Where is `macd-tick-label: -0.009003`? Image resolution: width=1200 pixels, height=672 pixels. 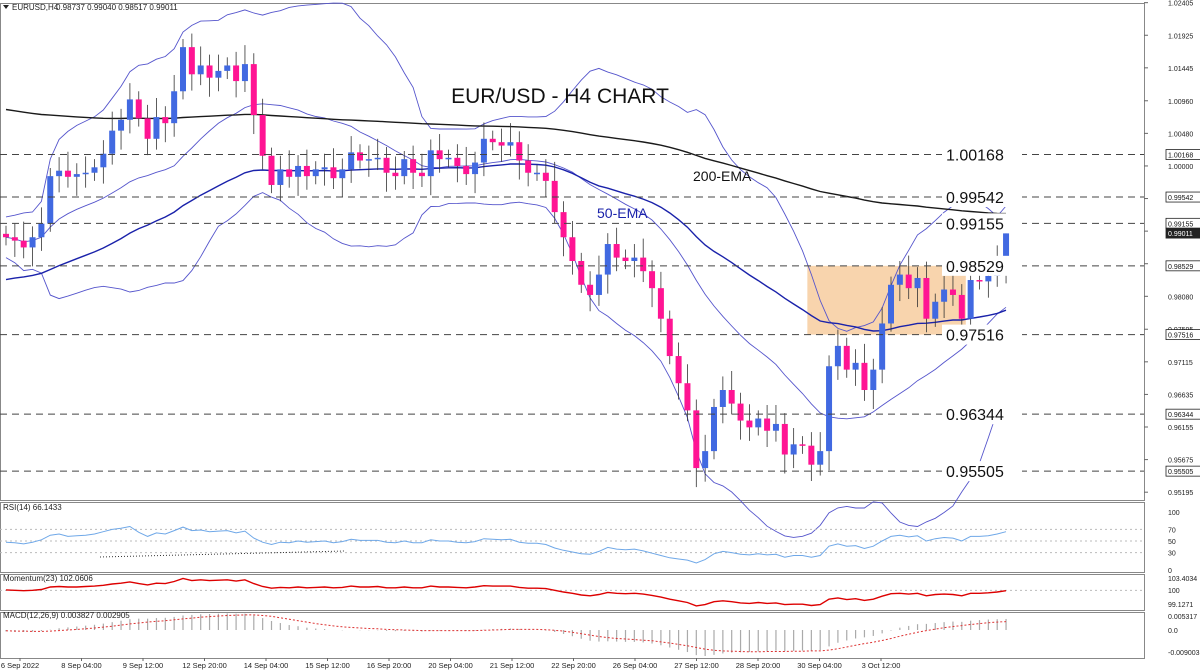
macd-tick-label: -0.009003 is located at coordinates (1184, 653).